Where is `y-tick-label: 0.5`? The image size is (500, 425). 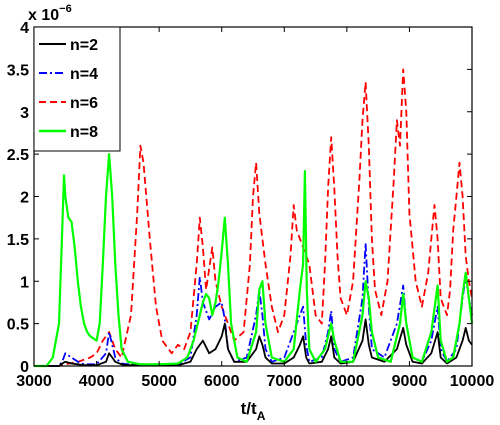 y-tick-label: 0.5 is located at coordinates (18, 325).